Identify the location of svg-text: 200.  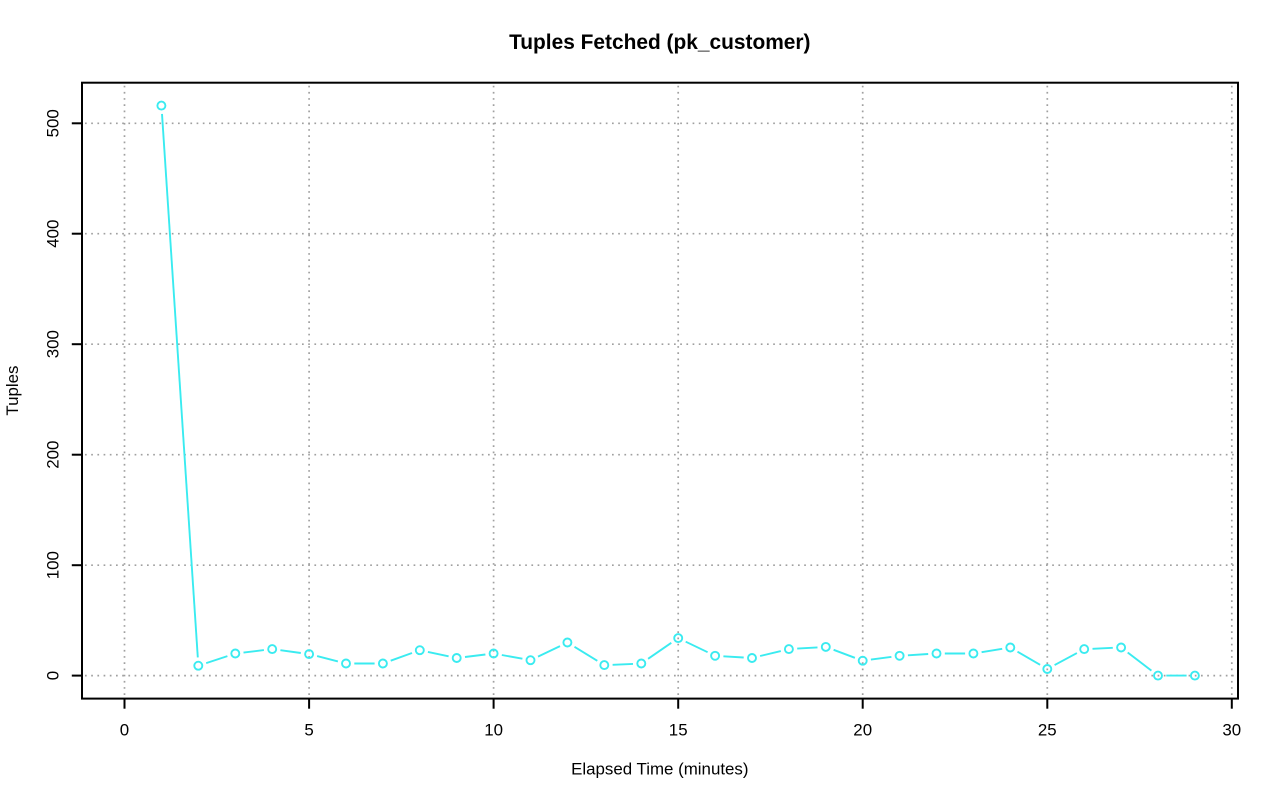
(52, 455).